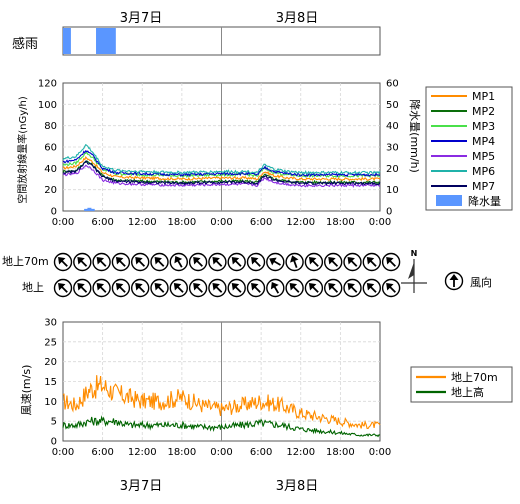  Describe the element at coordinates (392, 84) in the screenshot. I see `y2-tick-label: 60` at that location.